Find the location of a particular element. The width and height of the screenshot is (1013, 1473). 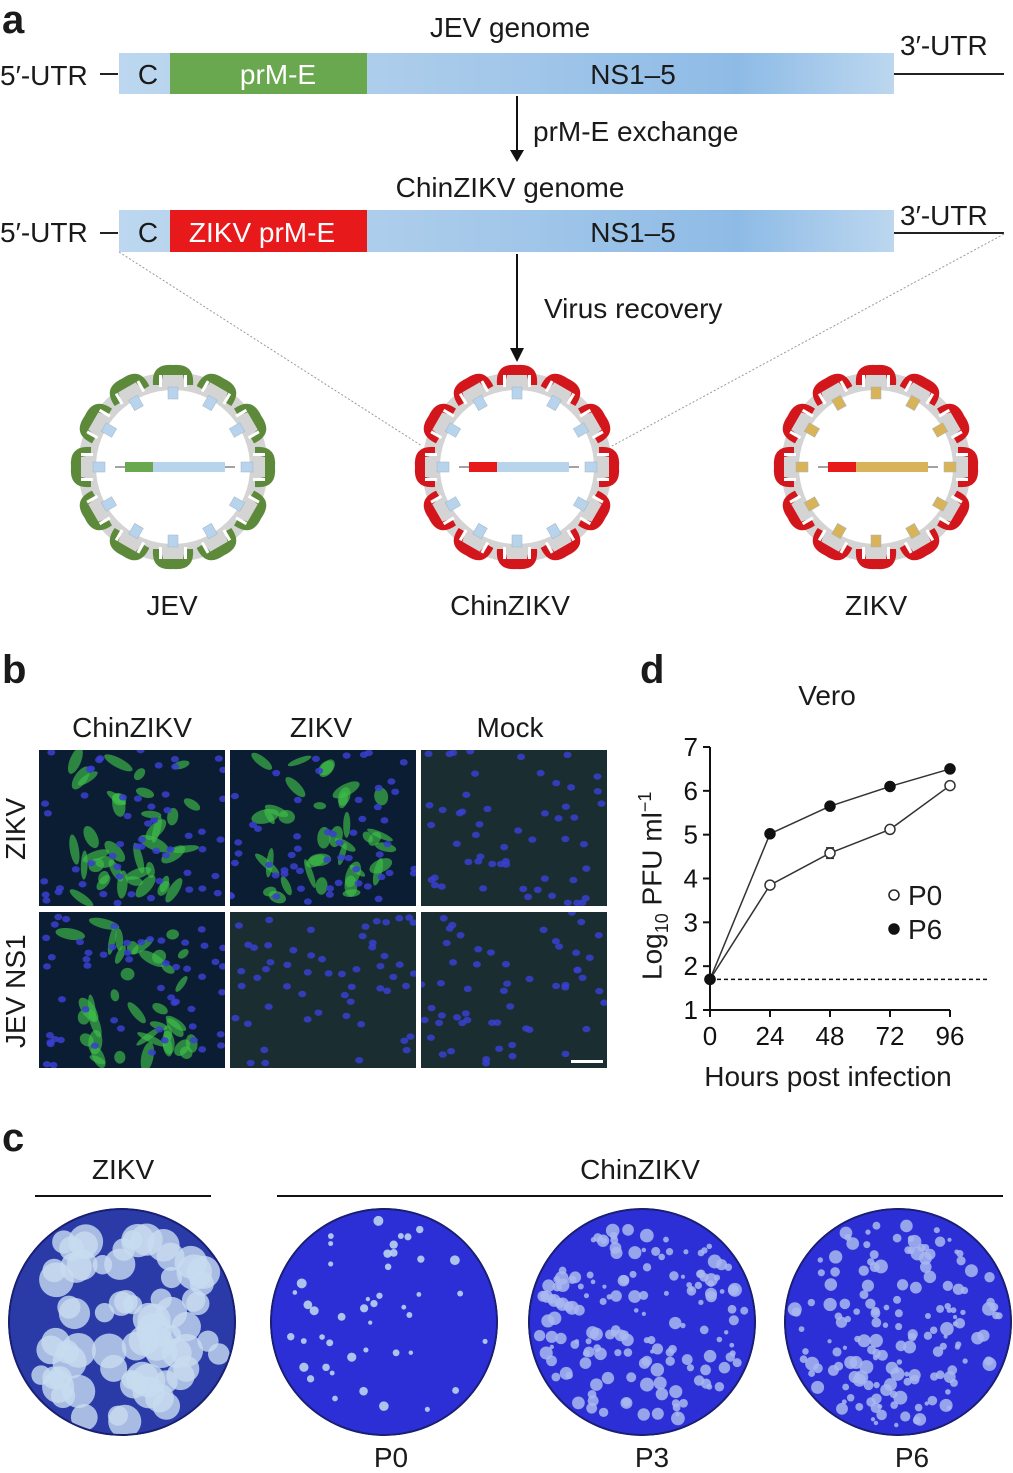

virion-zikv is located at coordinates (876, 467).